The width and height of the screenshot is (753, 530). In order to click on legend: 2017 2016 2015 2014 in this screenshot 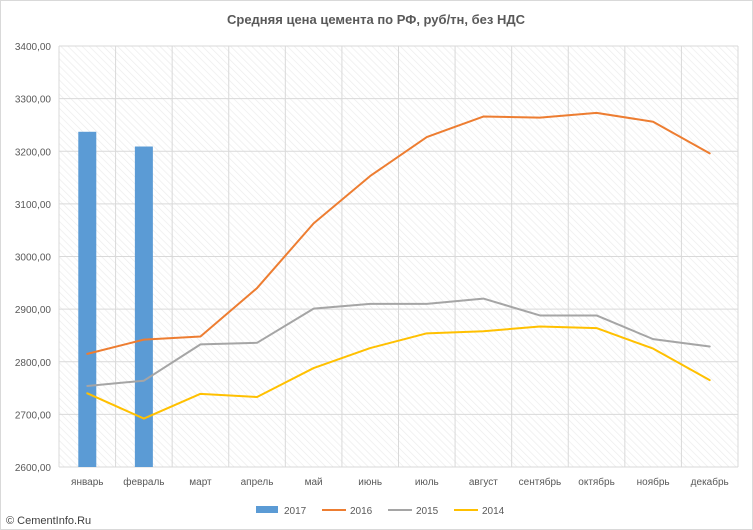, I will do `click(380, 511)`.